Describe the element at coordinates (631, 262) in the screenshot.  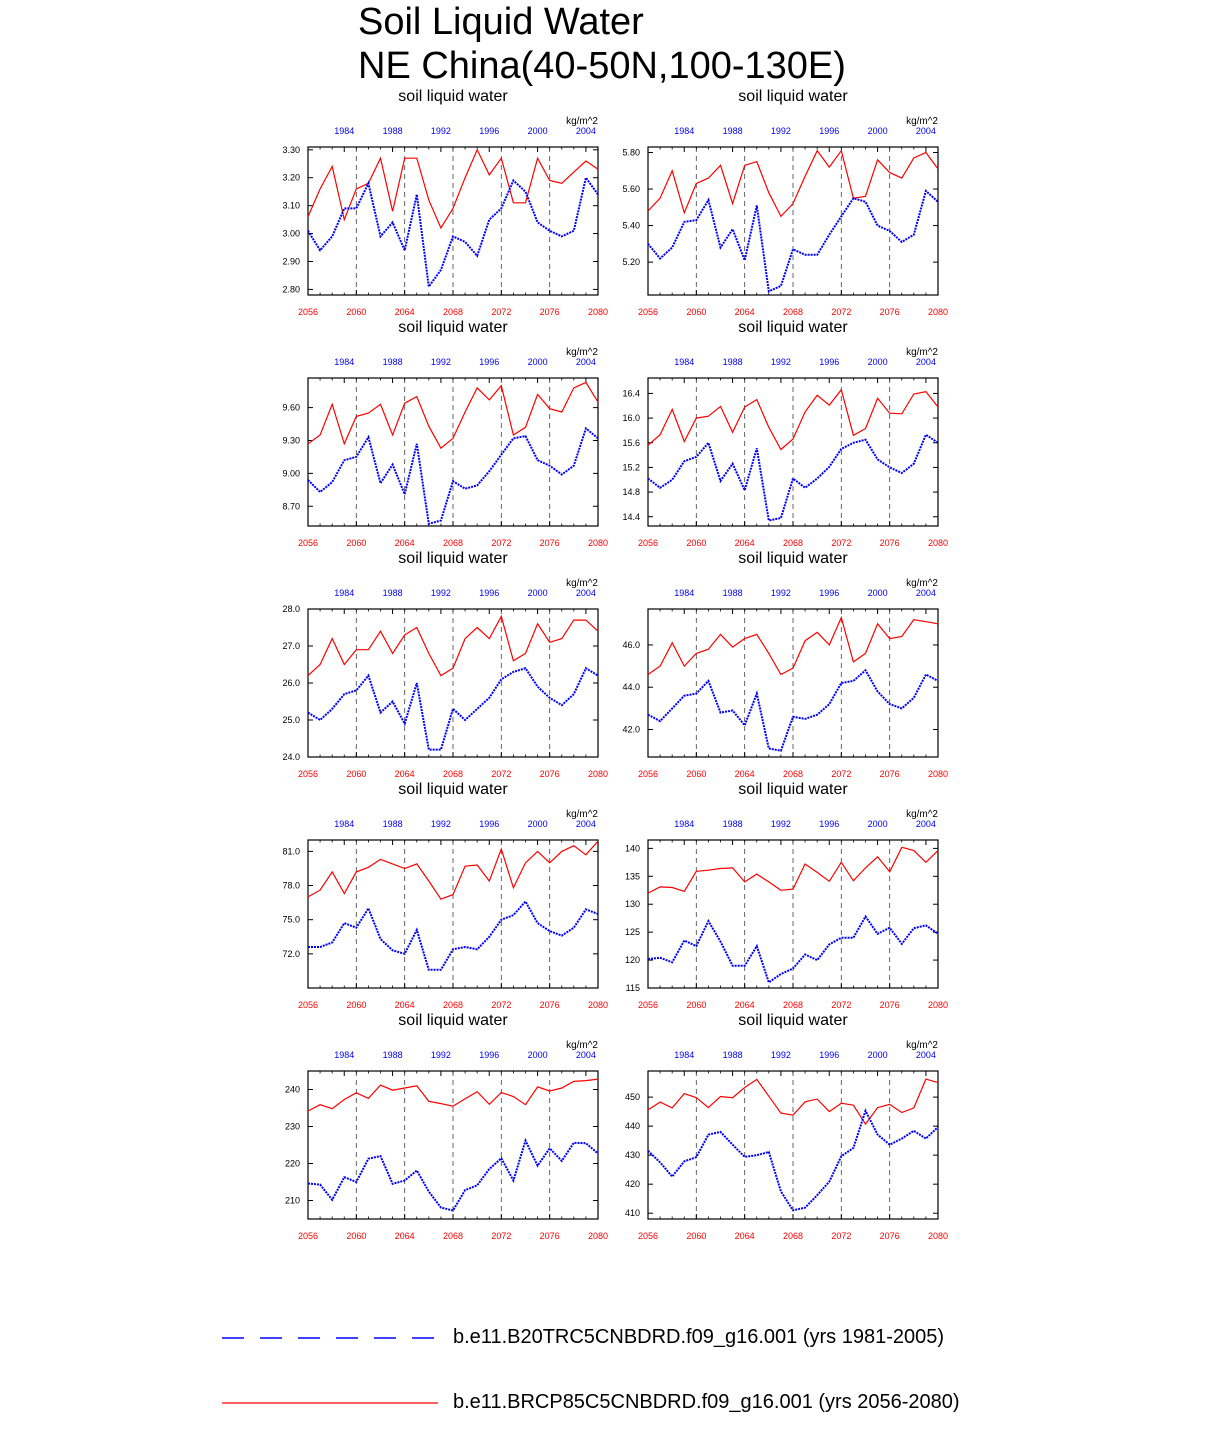
I see `y-tick-label: 5.20` at that location.